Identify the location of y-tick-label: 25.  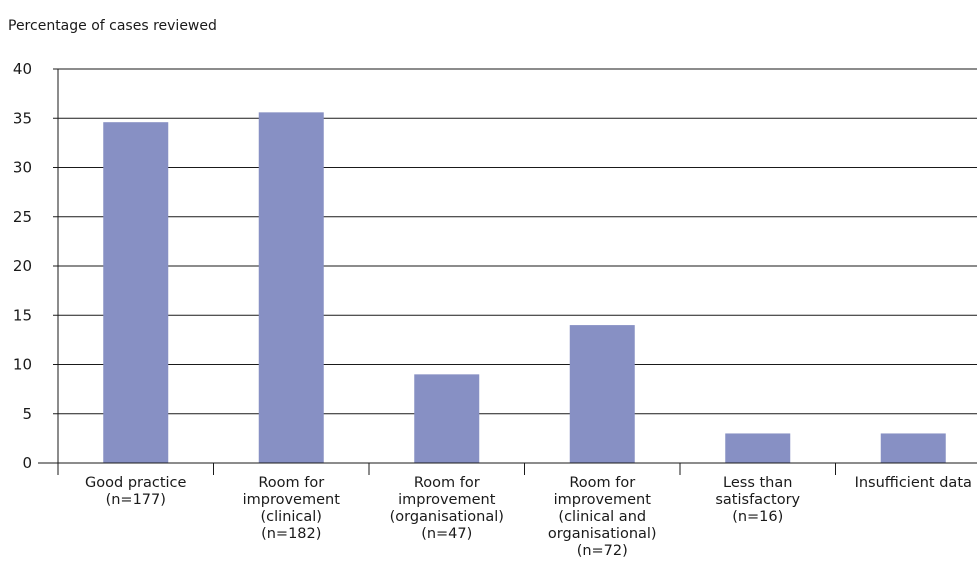
(22, 217).